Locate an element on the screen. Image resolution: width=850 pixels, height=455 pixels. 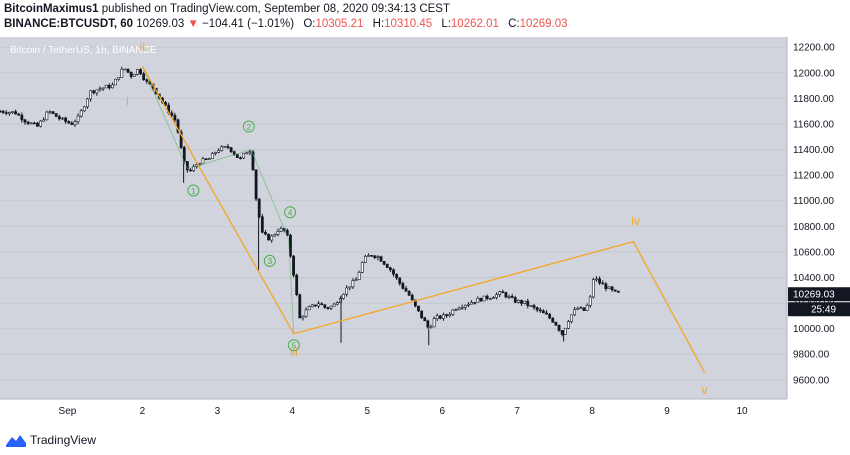
y-tick-label: 12000.00 is located at coordinates (814, 73).